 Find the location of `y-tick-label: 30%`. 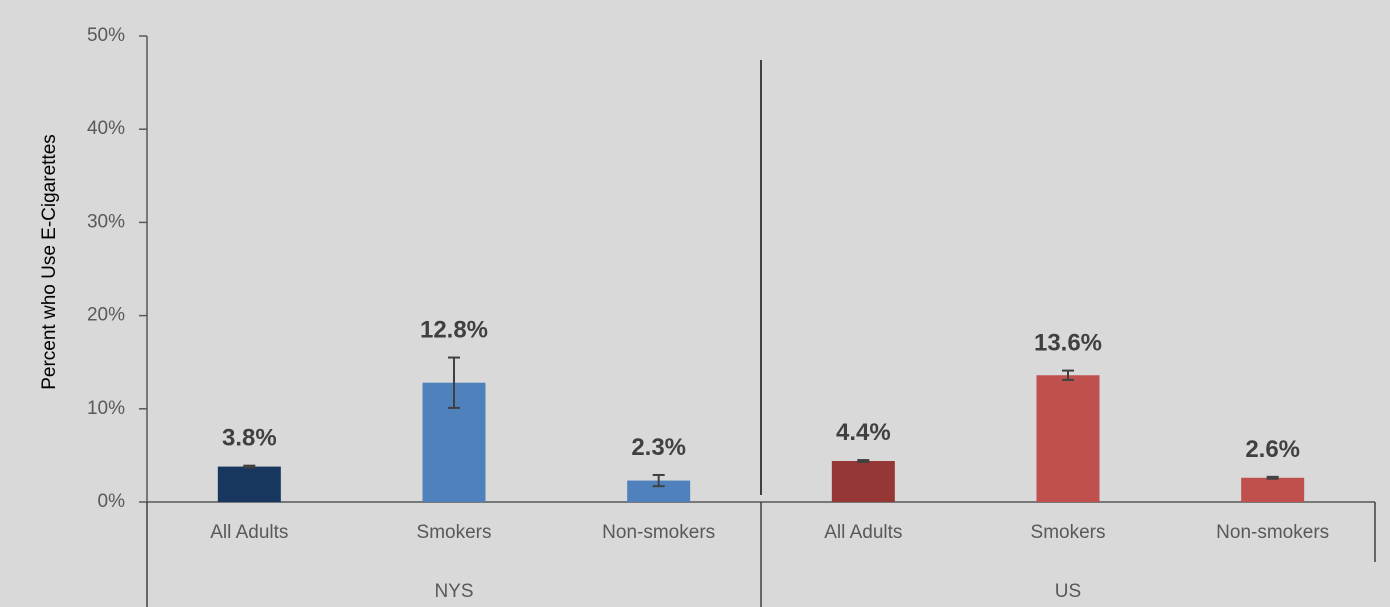

y-tick-label: 30% is located at coordinates (106, 221).